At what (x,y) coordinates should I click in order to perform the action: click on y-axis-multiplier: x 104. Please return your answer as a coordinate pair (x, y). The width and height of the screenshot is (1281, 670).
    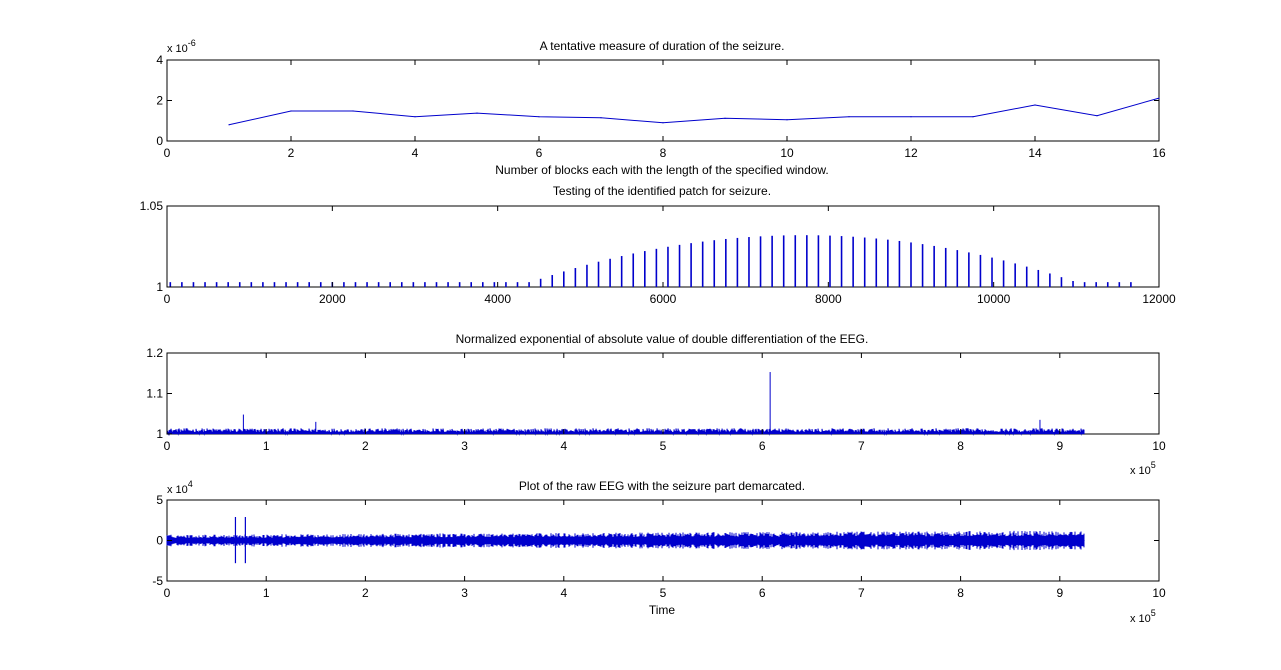
    Looking at the image, I should click on (180, 487).